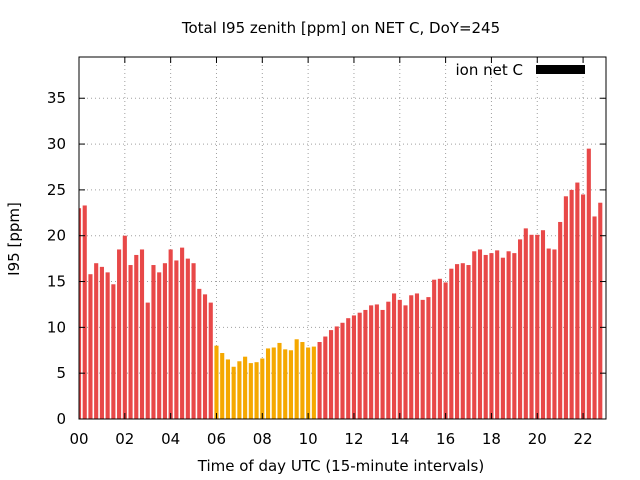  What do you see at coordinates (56, 190) in the screenshot?
I see `y-tick-label: 25` at bounding box center [56, 190].